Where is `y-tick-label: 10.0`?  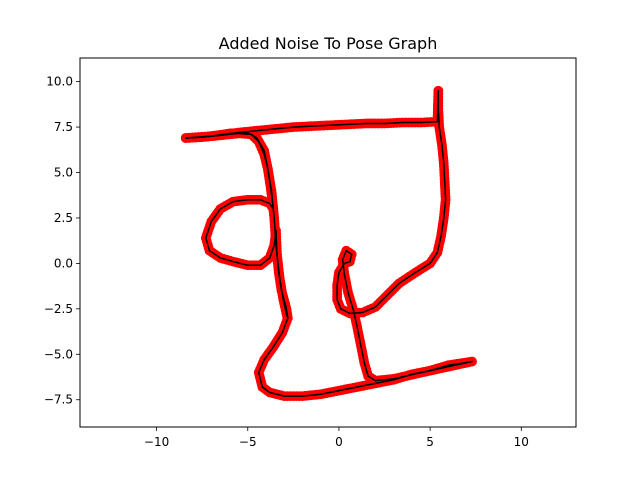 y-tick-label: 10.0 is located at coordinates (59, 82).